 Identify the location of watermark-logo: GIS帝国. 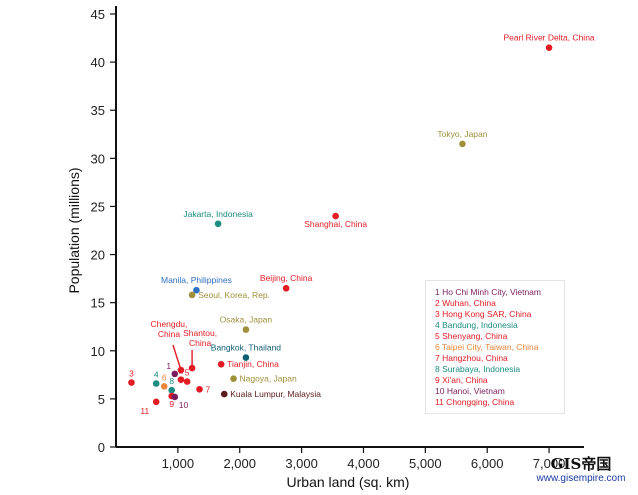
(581, 464).